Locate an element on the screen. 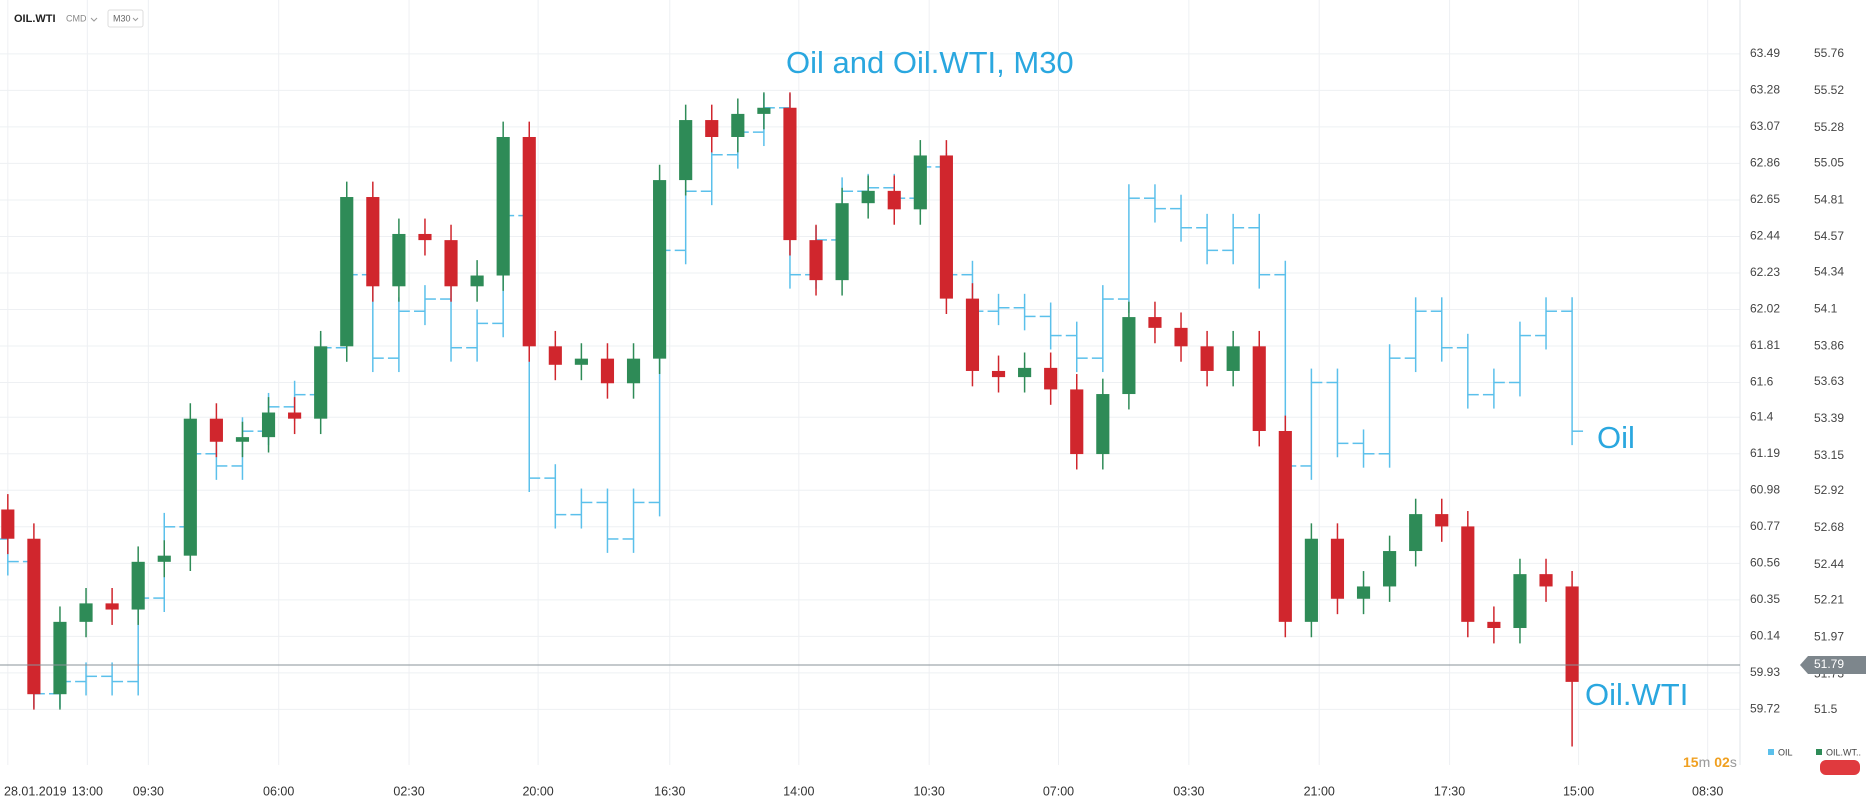 Image resolution: width=1866 pixels, height=805 pixels. y2-tick-label: 54.57 is located at coordinates (1829, 236).